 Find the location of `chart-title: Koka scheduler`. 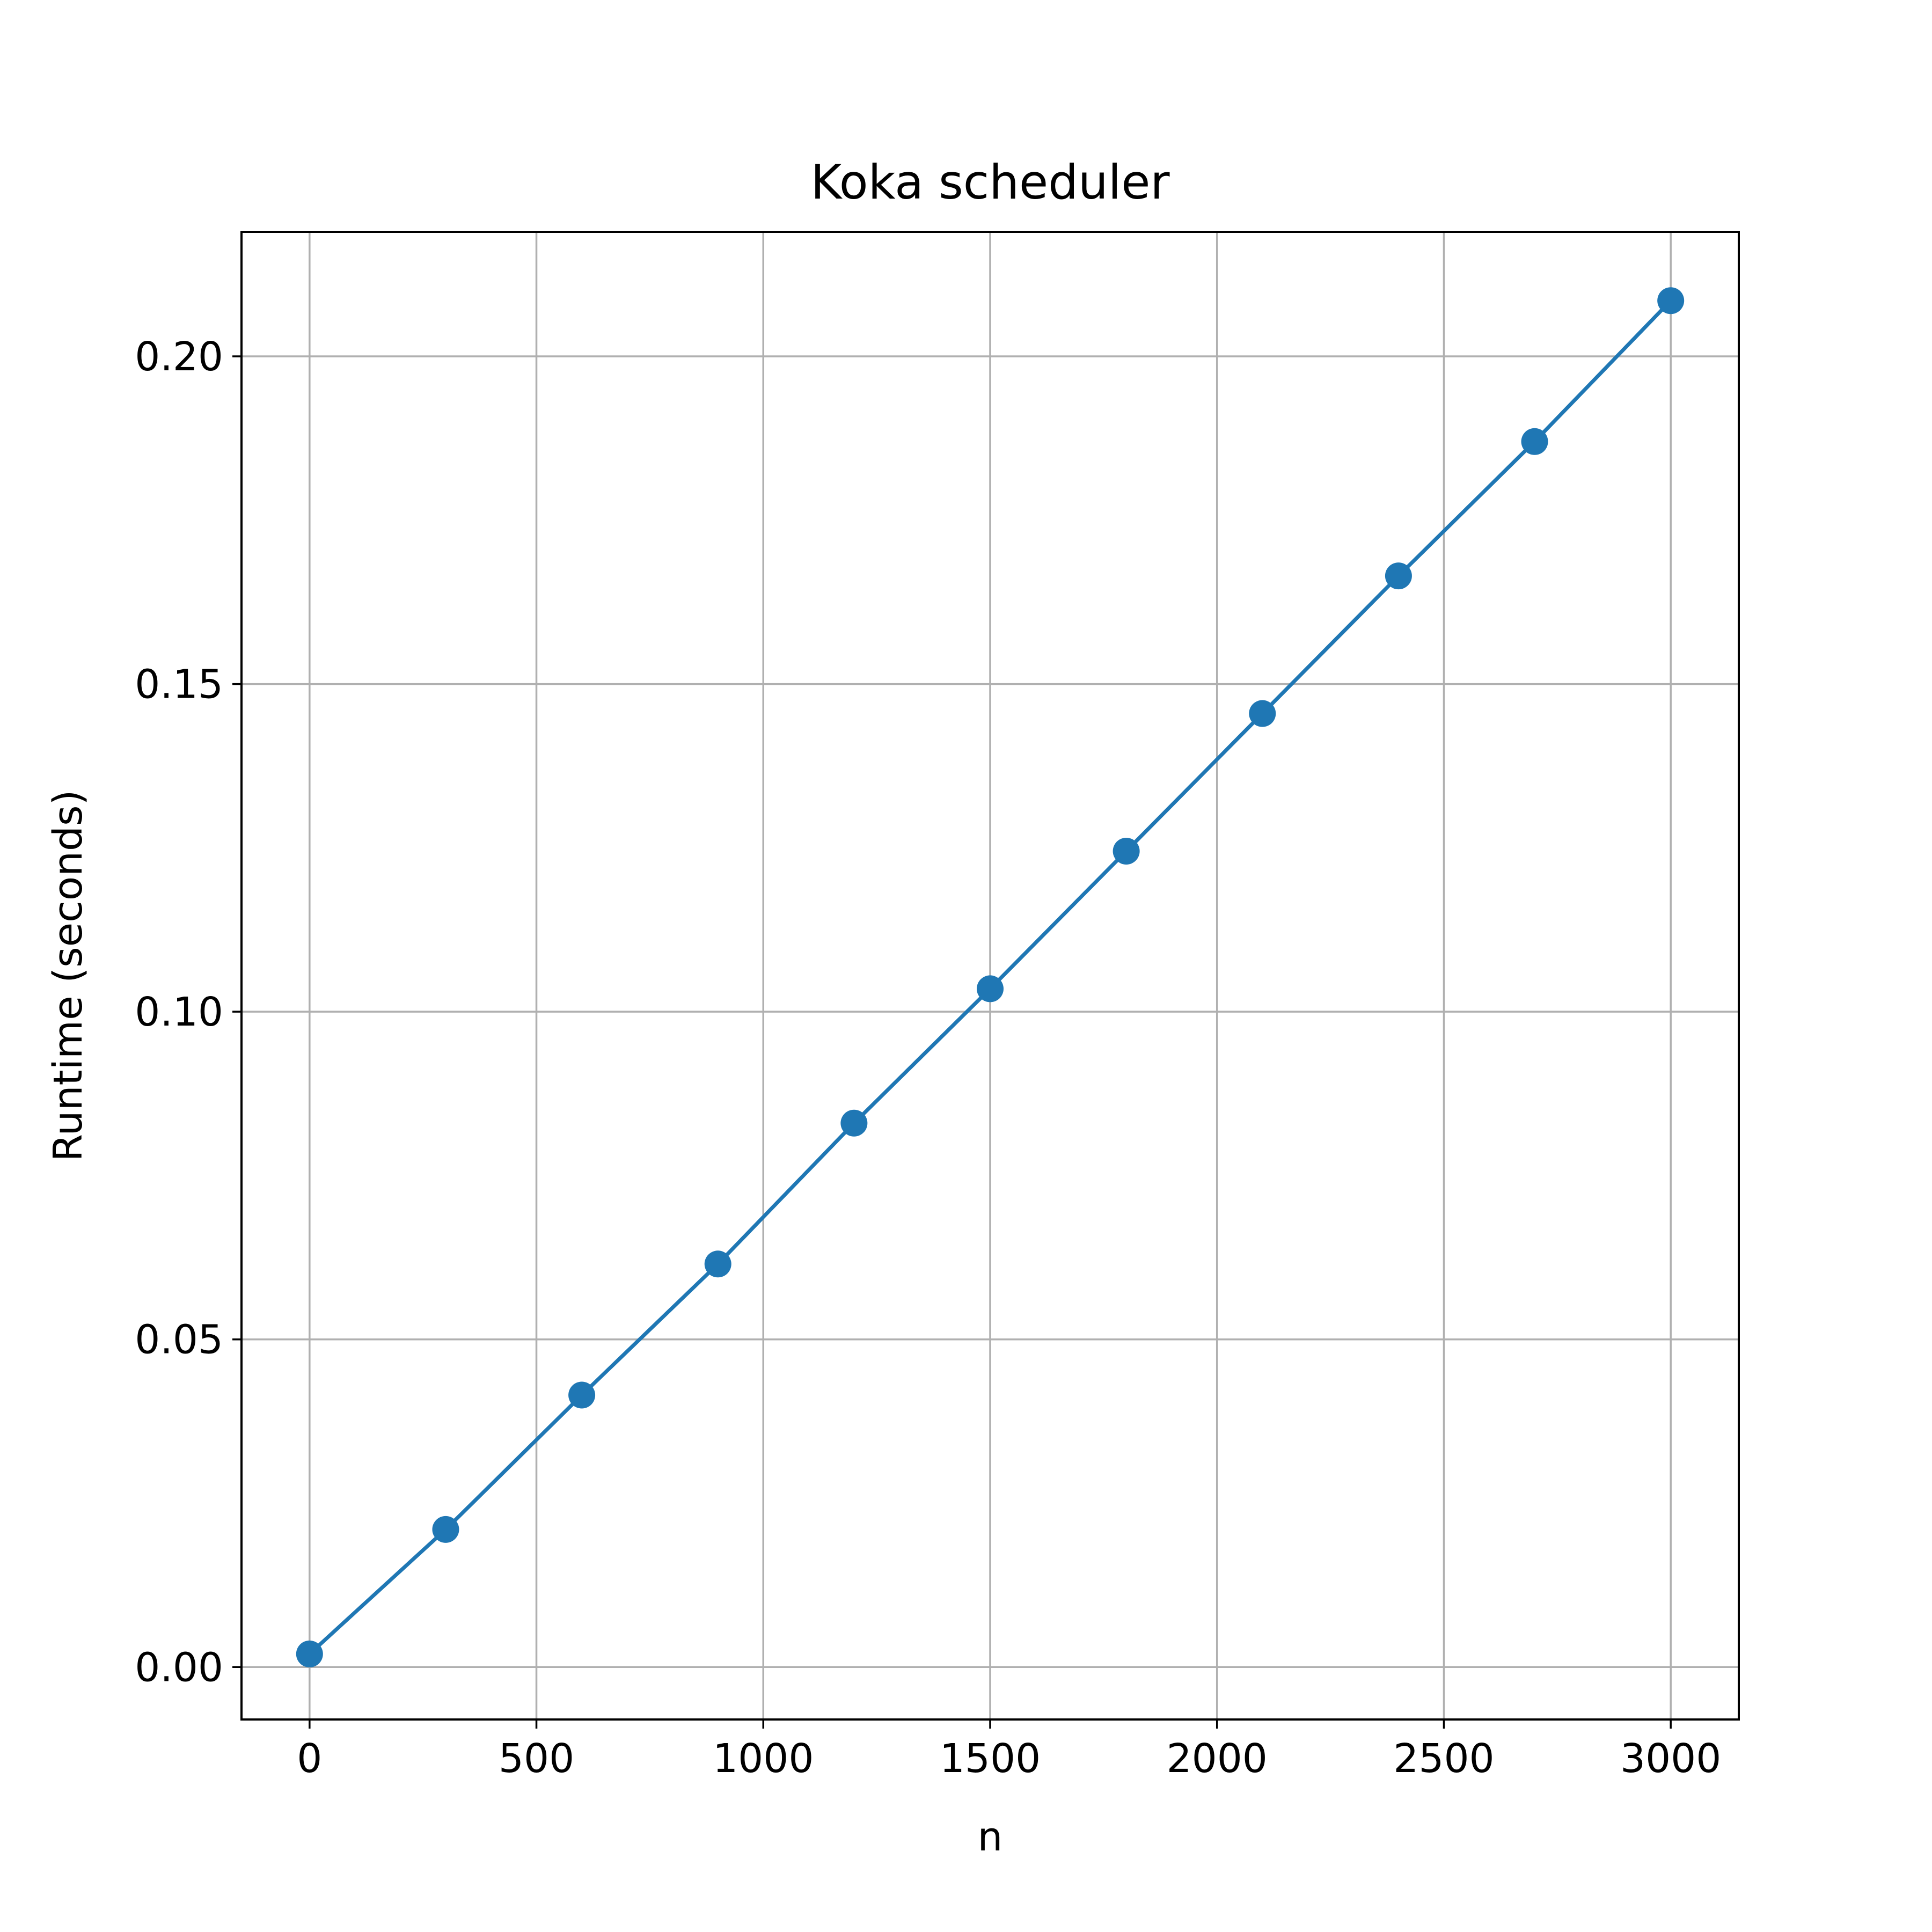

chart-title: Koka scheduler is located at coordinates (990, 182).